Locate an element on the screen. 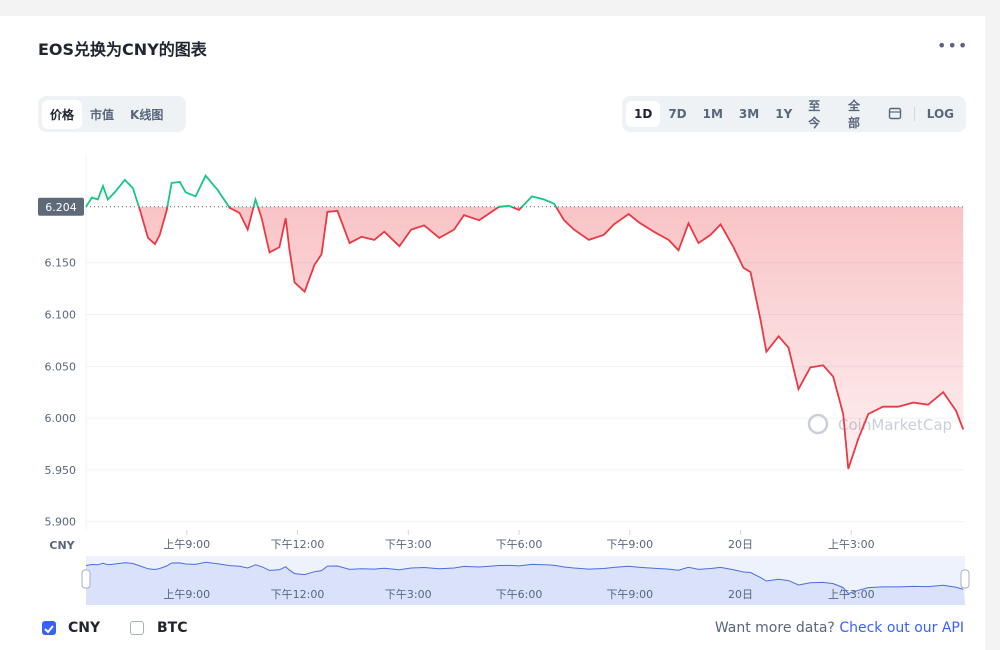 This screenshot has width=1000, height=650. x-tick-label: 下午12:00 is located at coordinates (298, 544).